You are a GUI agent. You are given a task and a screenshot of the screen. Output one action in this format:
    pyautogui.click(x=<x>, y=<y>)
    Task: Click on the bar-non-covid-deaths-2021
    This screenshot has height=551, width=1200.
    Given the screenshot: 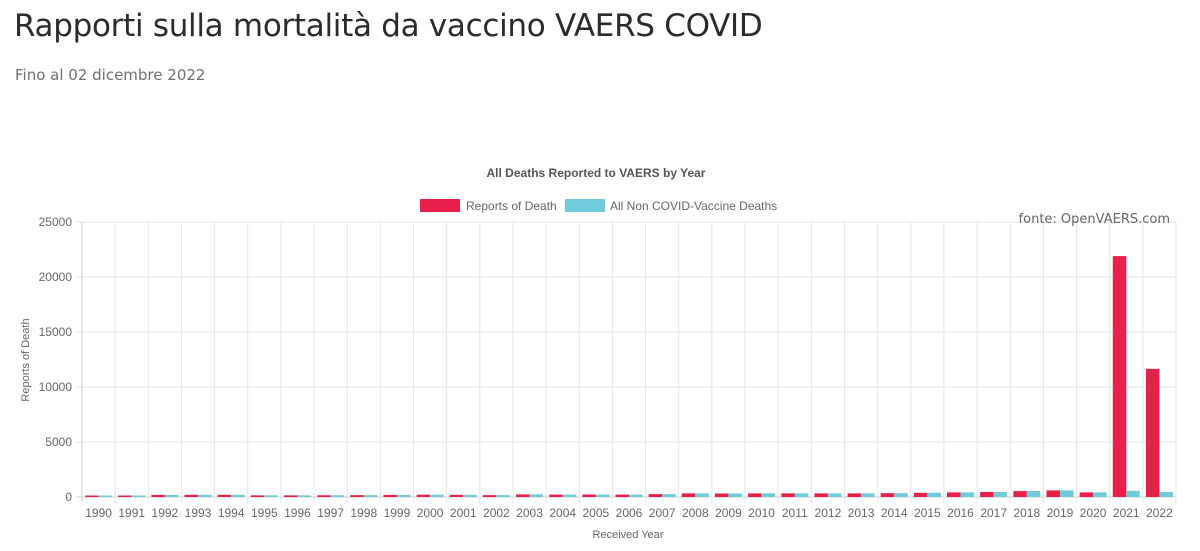 What is the action you would take?
    pyautogui.click(x=1133, y=493)
    